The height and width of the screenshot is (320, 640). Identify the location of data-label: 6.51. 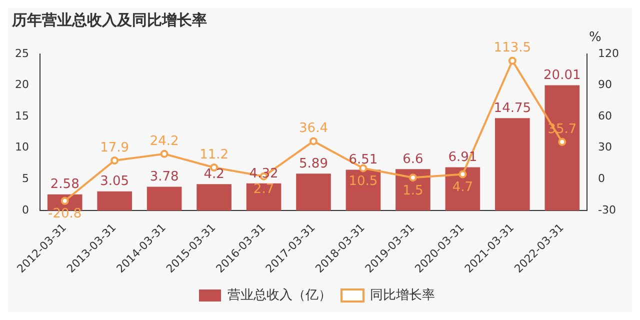
(363, 160).